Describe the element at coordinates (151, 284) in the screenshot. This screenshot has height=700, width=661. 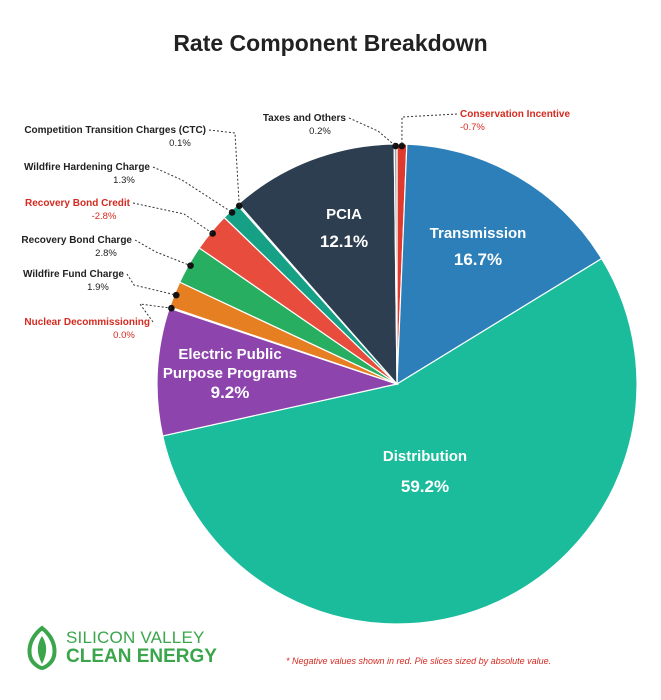
I see `leader-line-wildfire-fund-charge` at that location.